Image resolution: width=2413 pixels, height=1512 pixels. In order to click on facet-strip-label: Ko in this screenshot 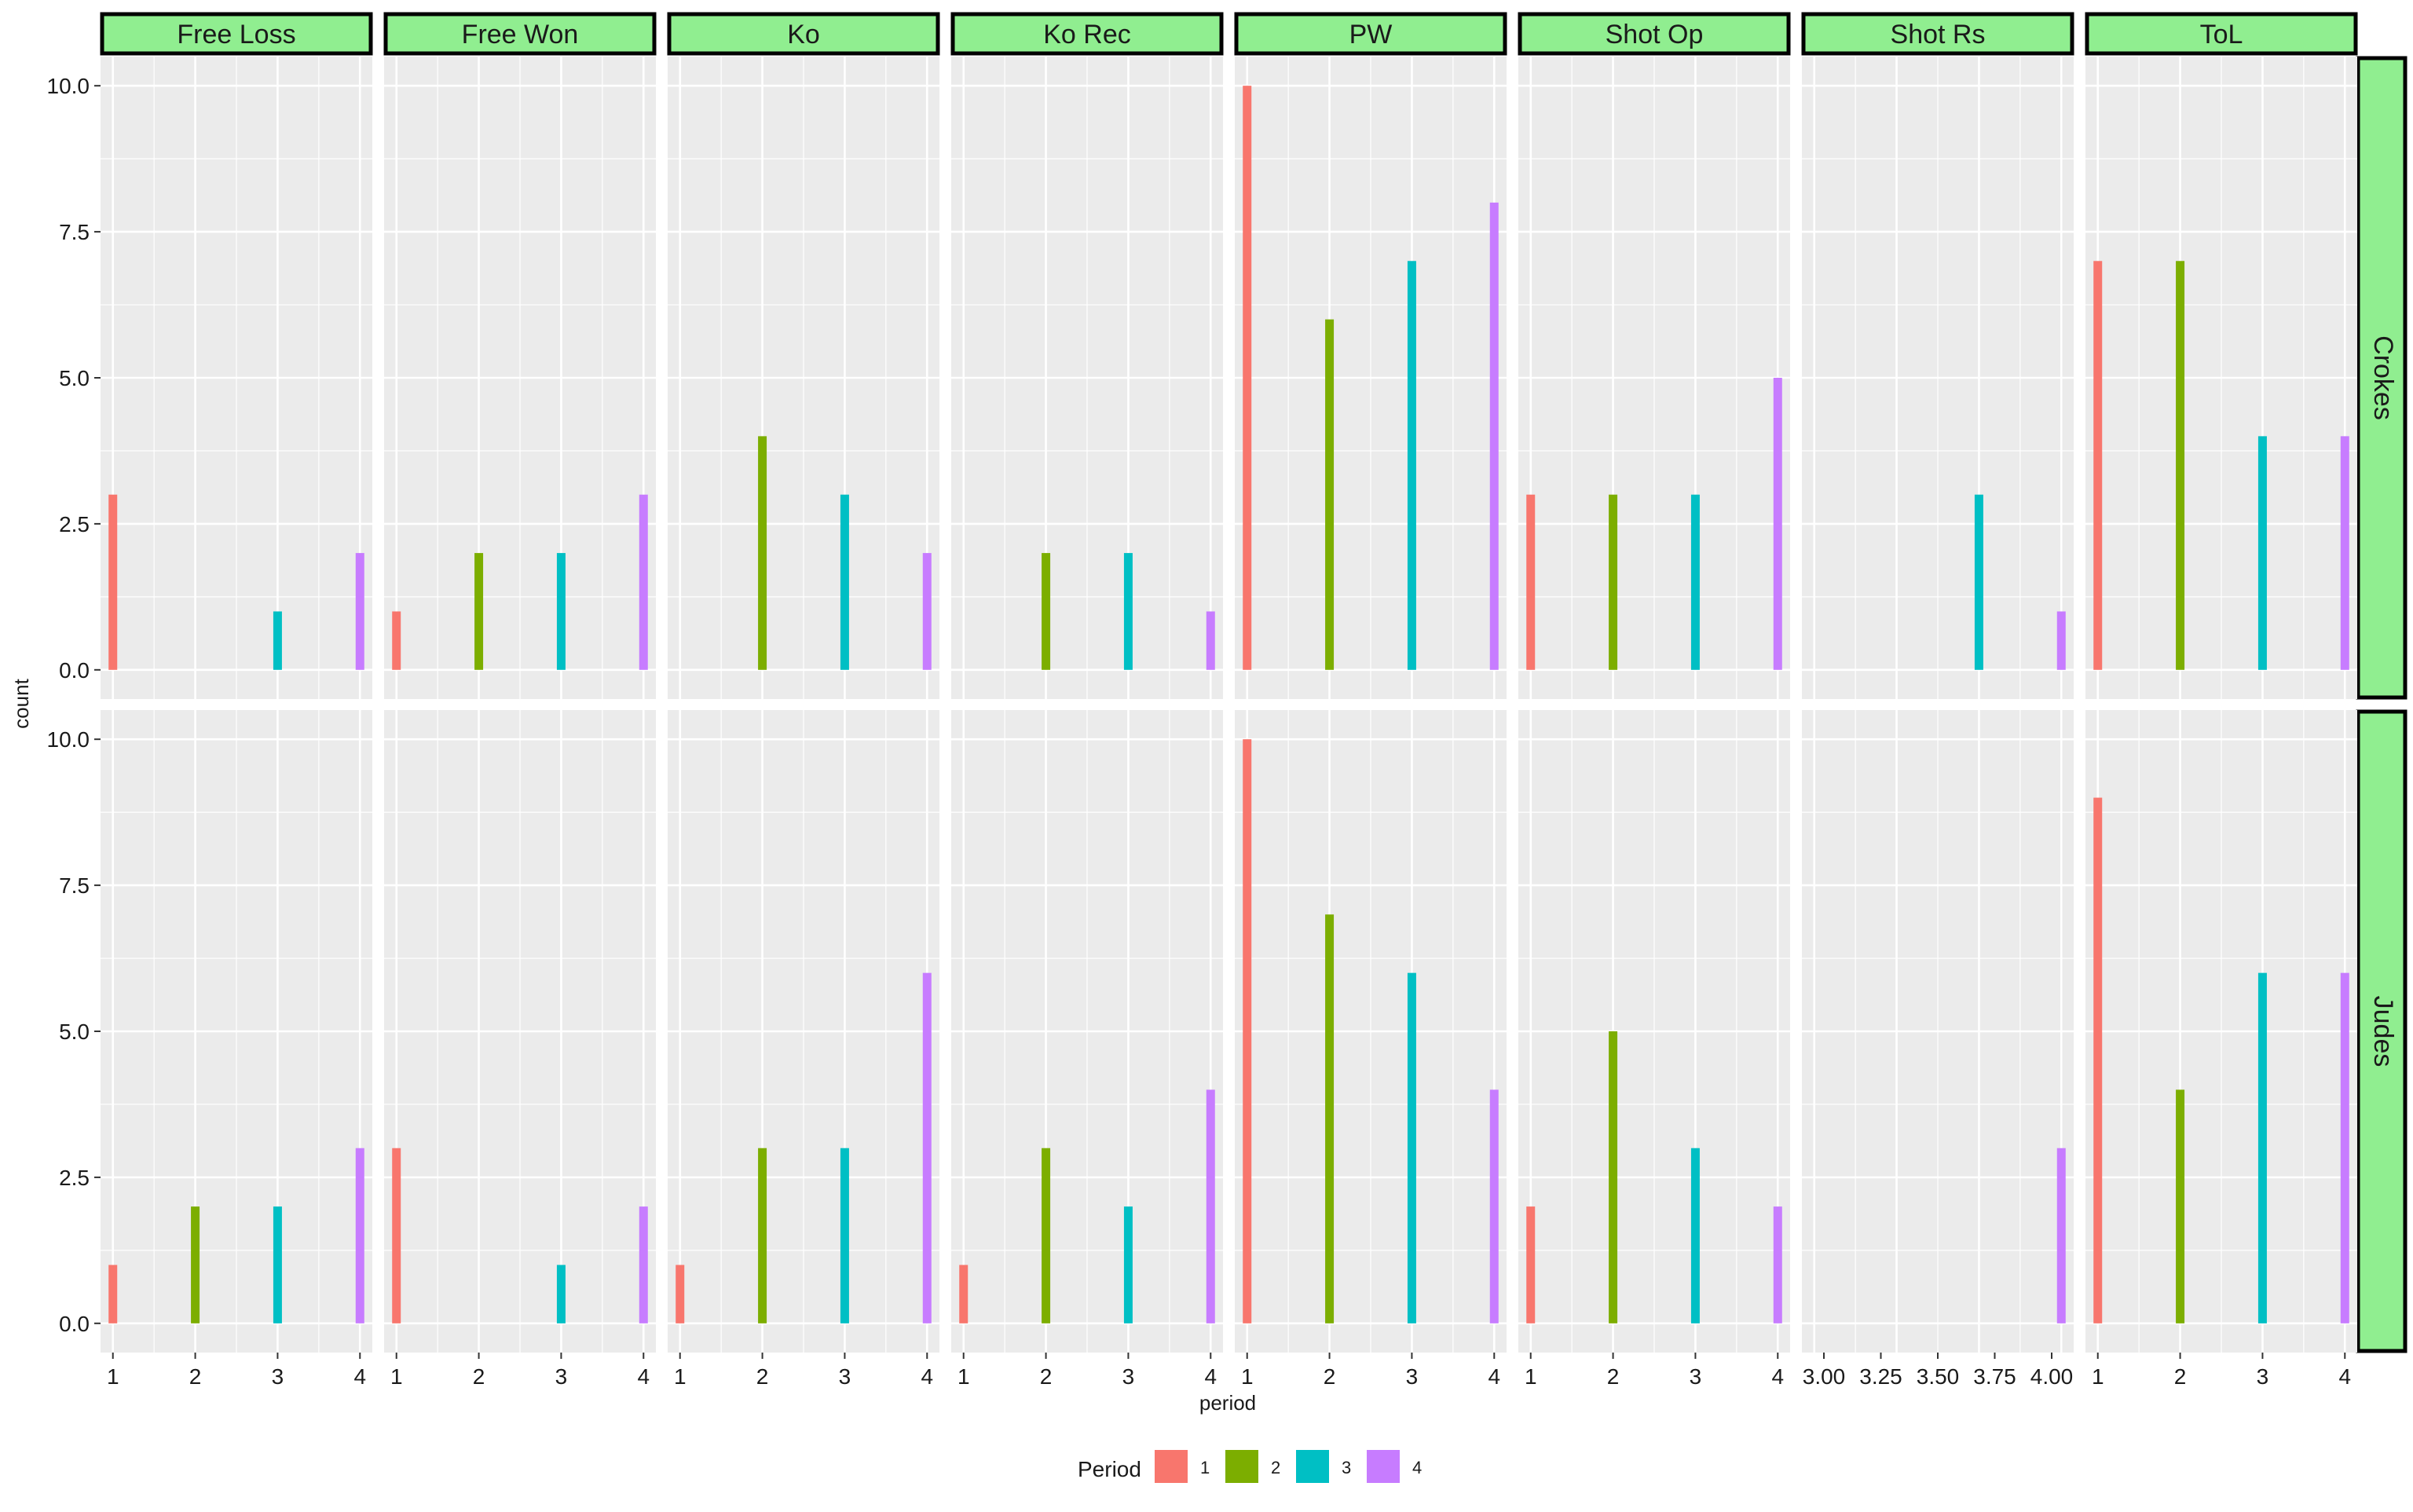, I will do `click(803, 34)`.